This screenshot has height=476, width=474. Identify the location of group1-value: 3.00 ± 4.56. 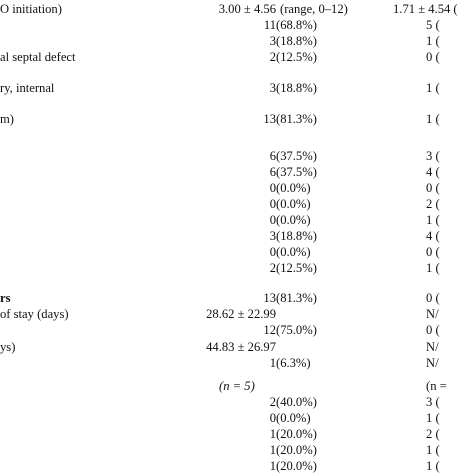
(247, 9).